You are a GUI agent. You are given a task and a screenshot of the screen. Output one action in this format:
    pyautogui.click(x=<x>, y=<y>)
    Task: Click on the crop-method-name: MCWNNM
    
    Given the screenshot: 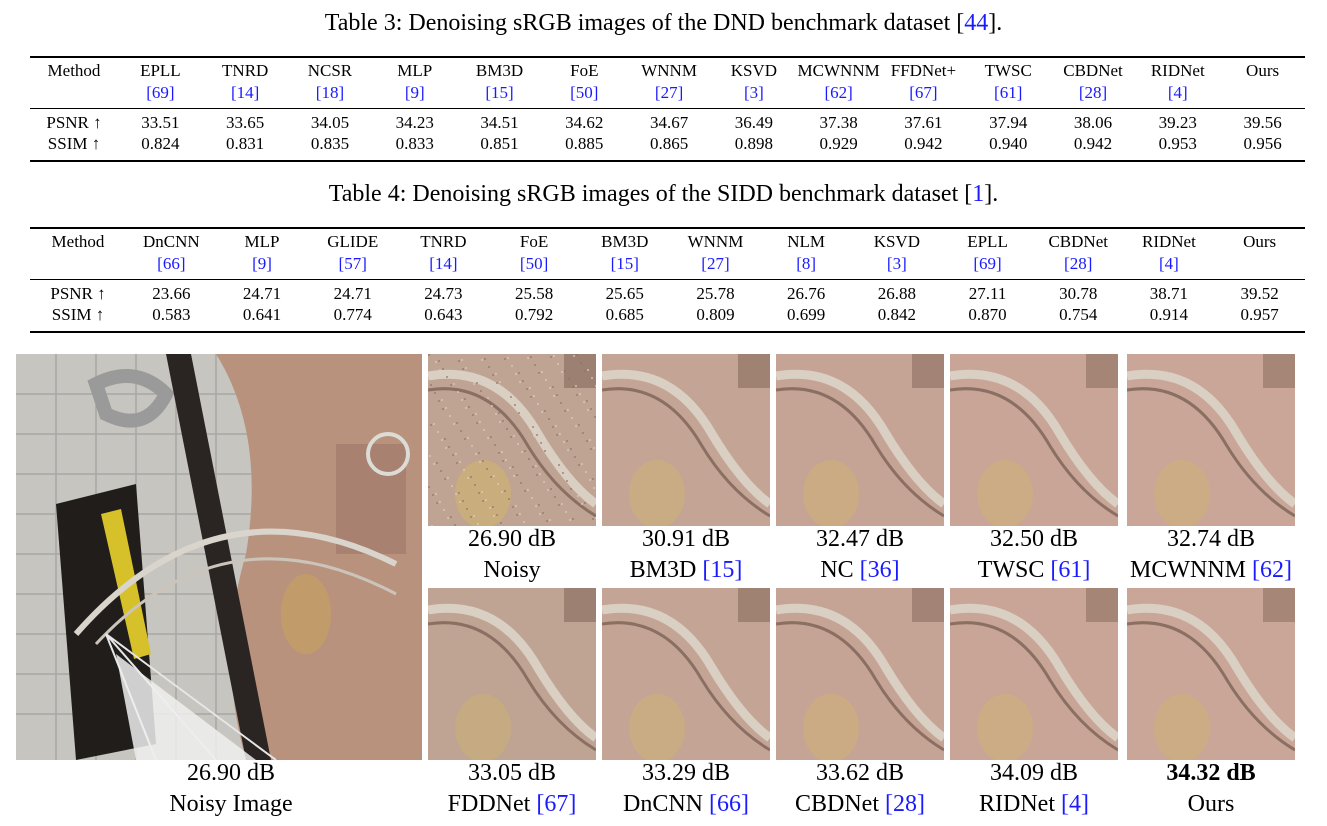 What is the action you would take?
    pyautogui.click(x=1191, y=570)
    